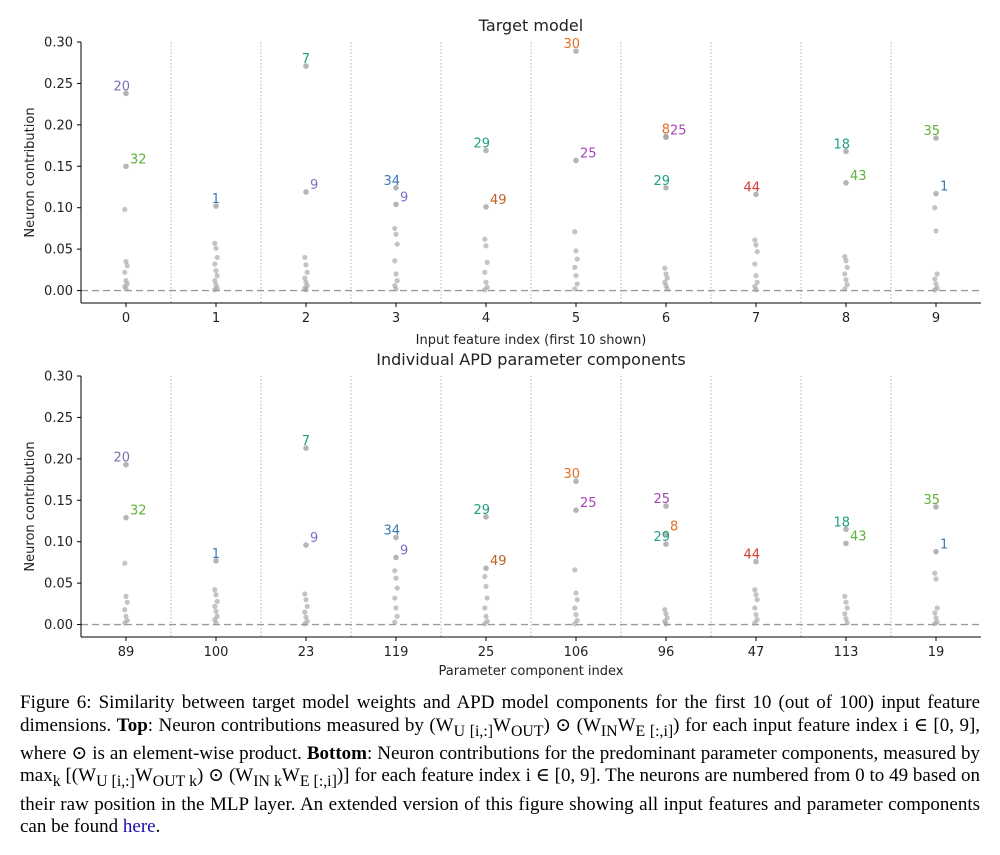 The width and height of the screenshot is (1000, 855). Describe the element at coordinates (486, 652) in the screenshot. I see `x-tick-label: 25` at that location.